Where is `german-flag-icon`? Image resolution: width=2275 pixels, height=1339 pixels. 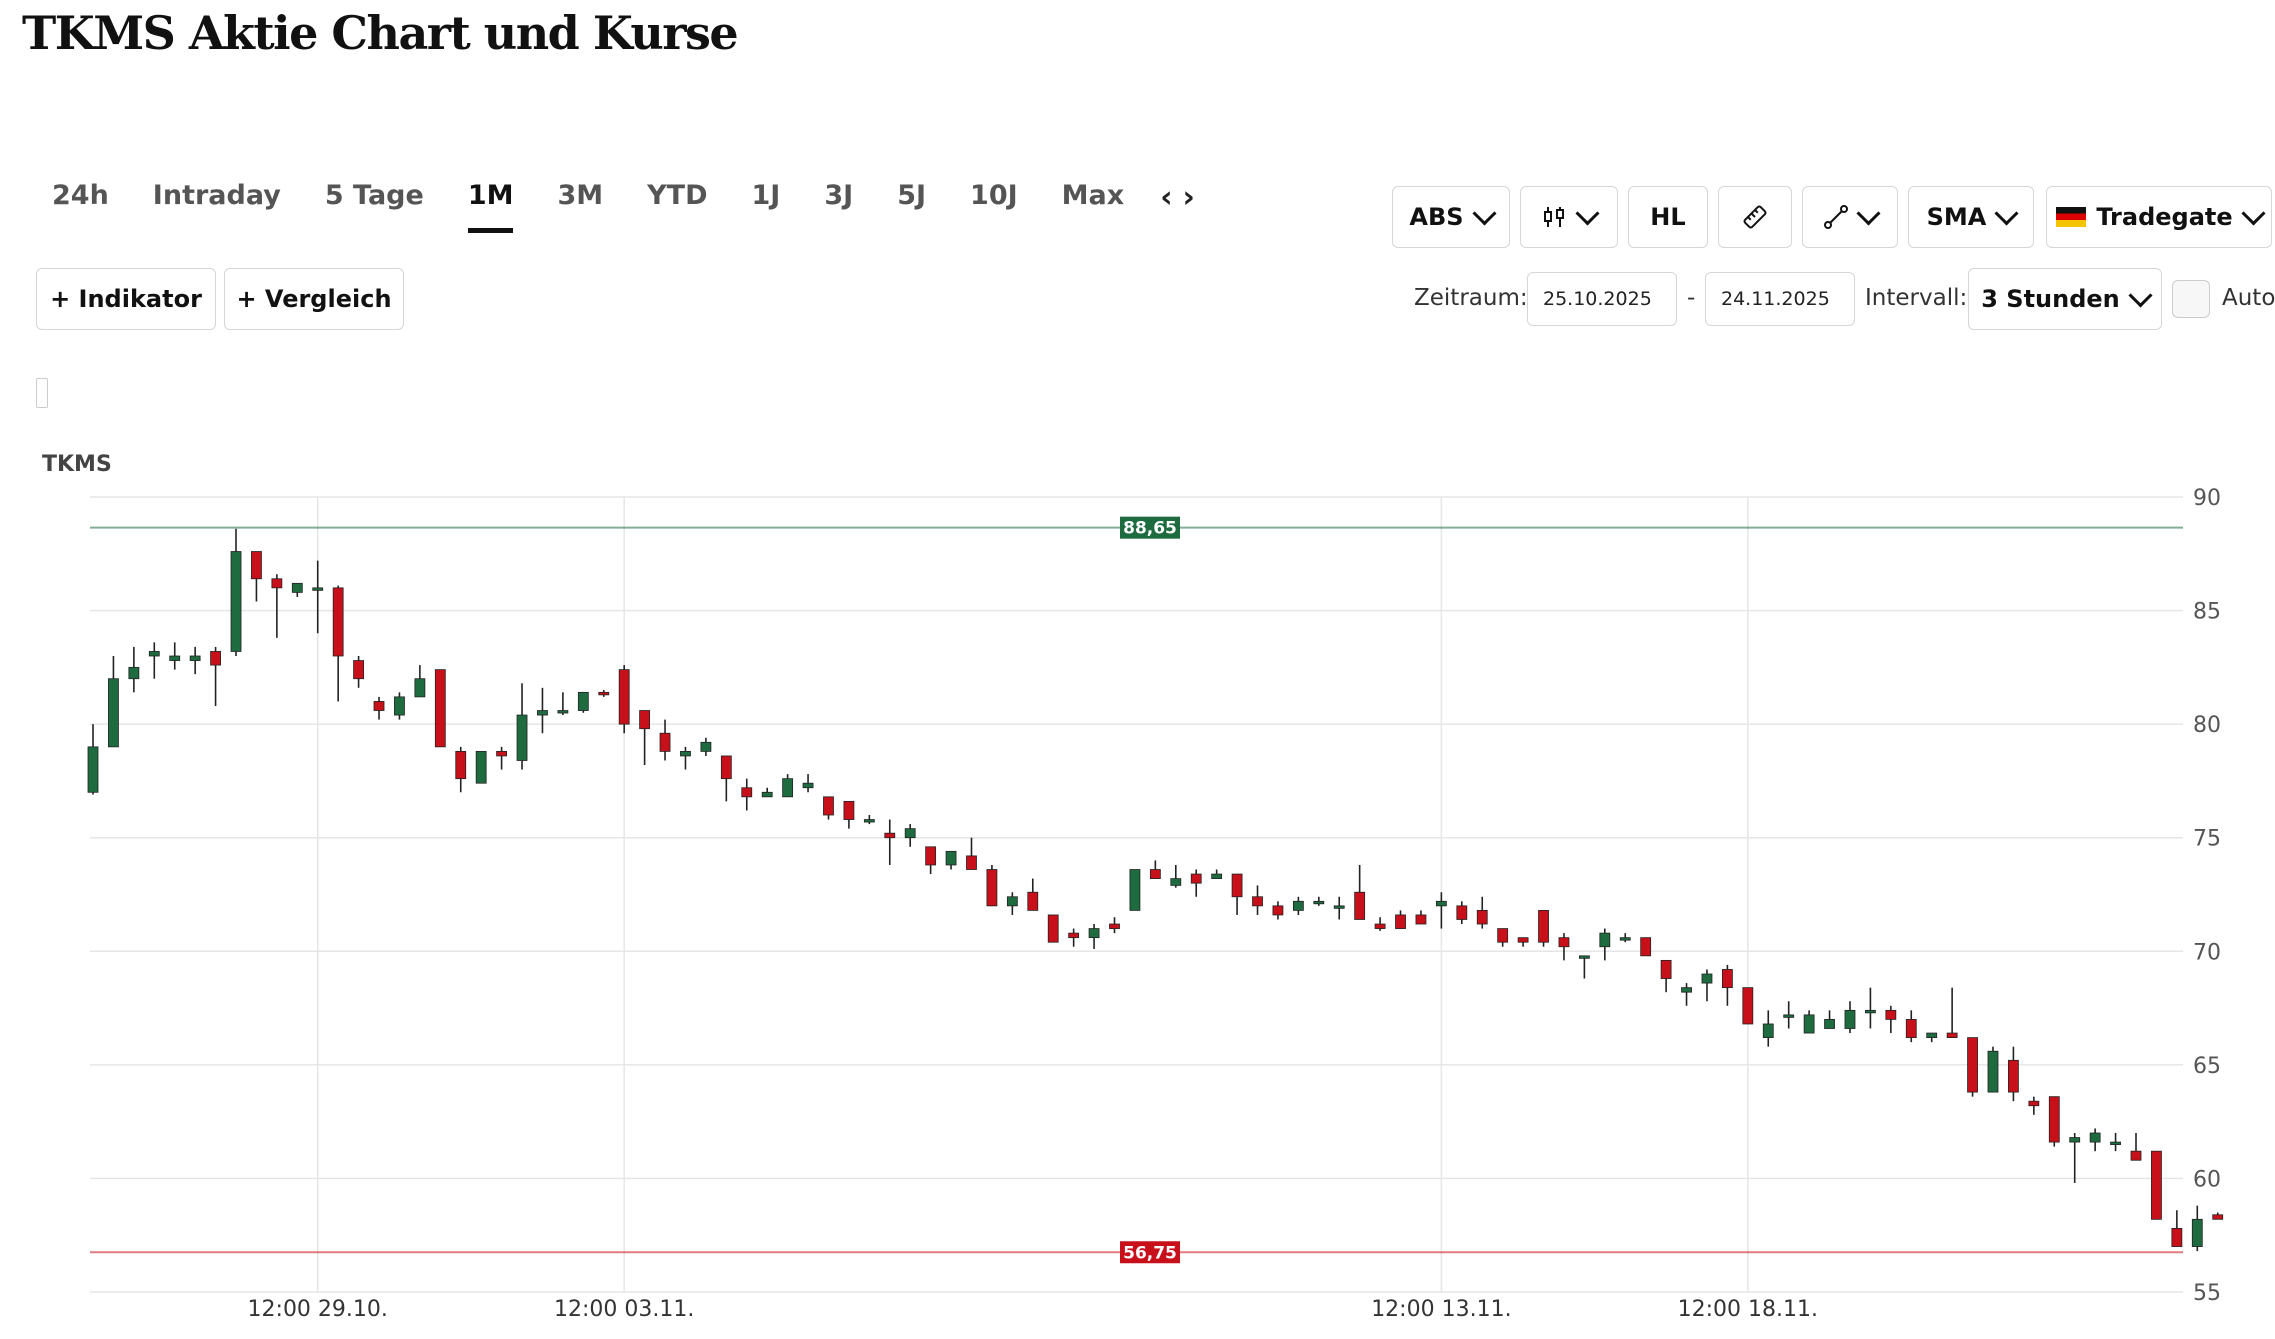
german-flag-icon is located at coordinates (2071, 217).